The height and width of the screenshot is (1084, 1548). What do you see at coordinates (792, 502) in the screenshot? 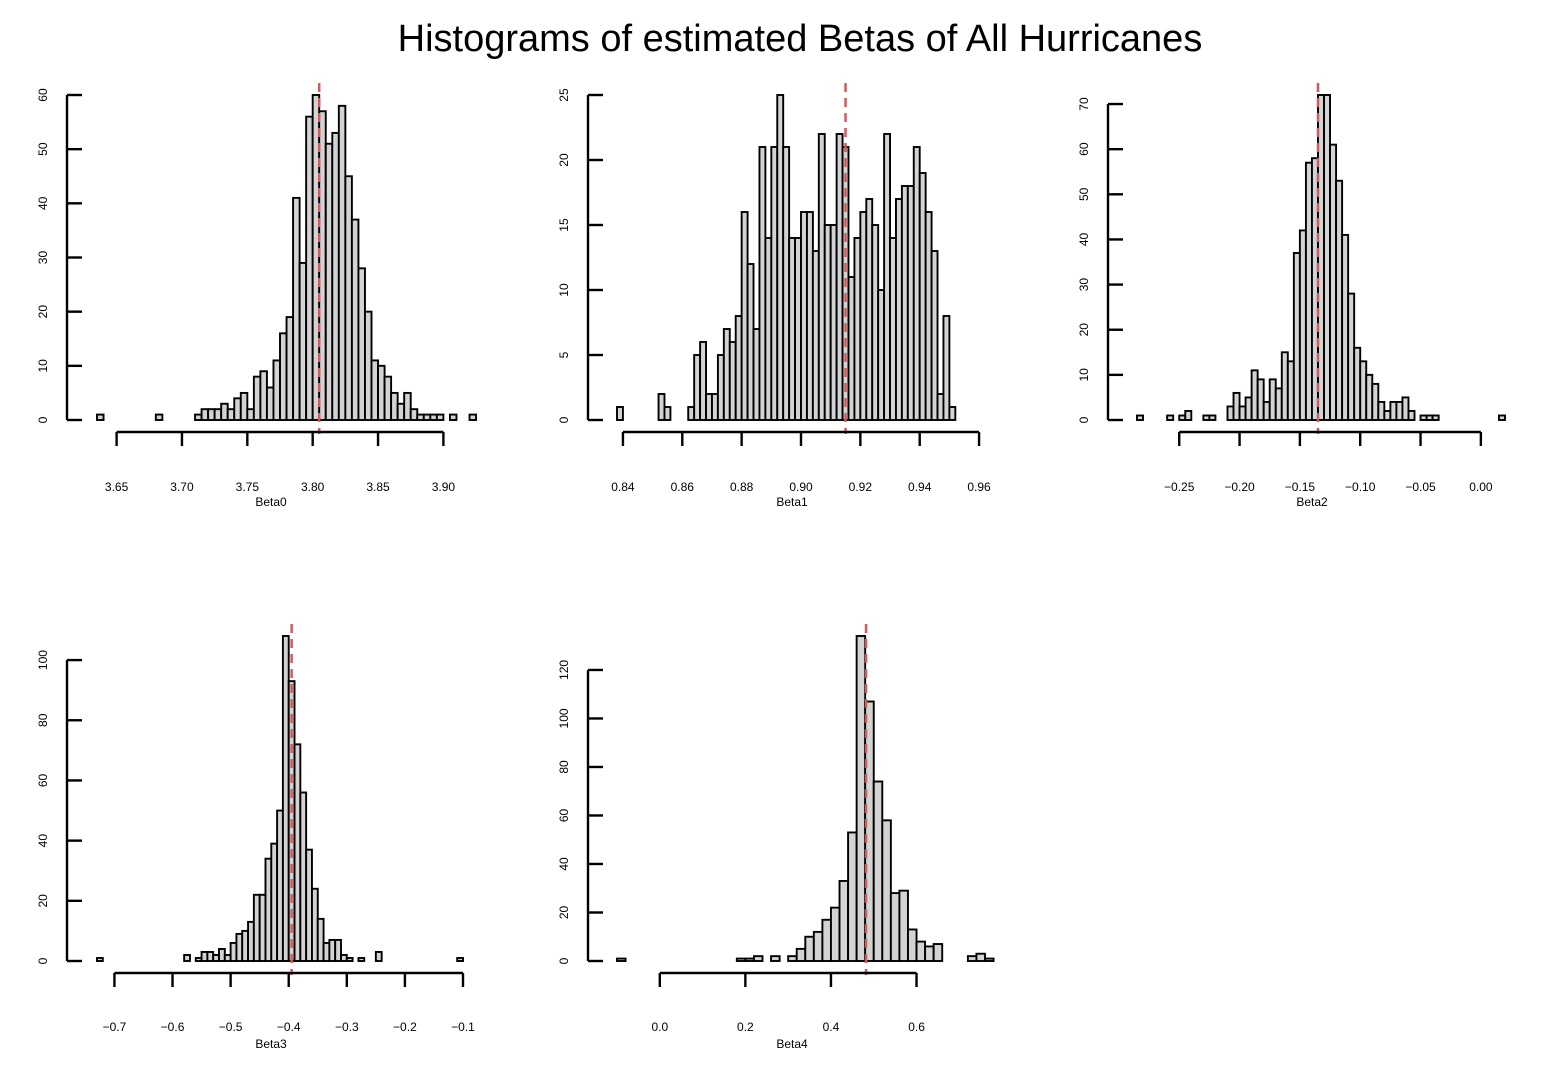
I see `x-axis-label: Beta1` at bounding box center [792, 502].